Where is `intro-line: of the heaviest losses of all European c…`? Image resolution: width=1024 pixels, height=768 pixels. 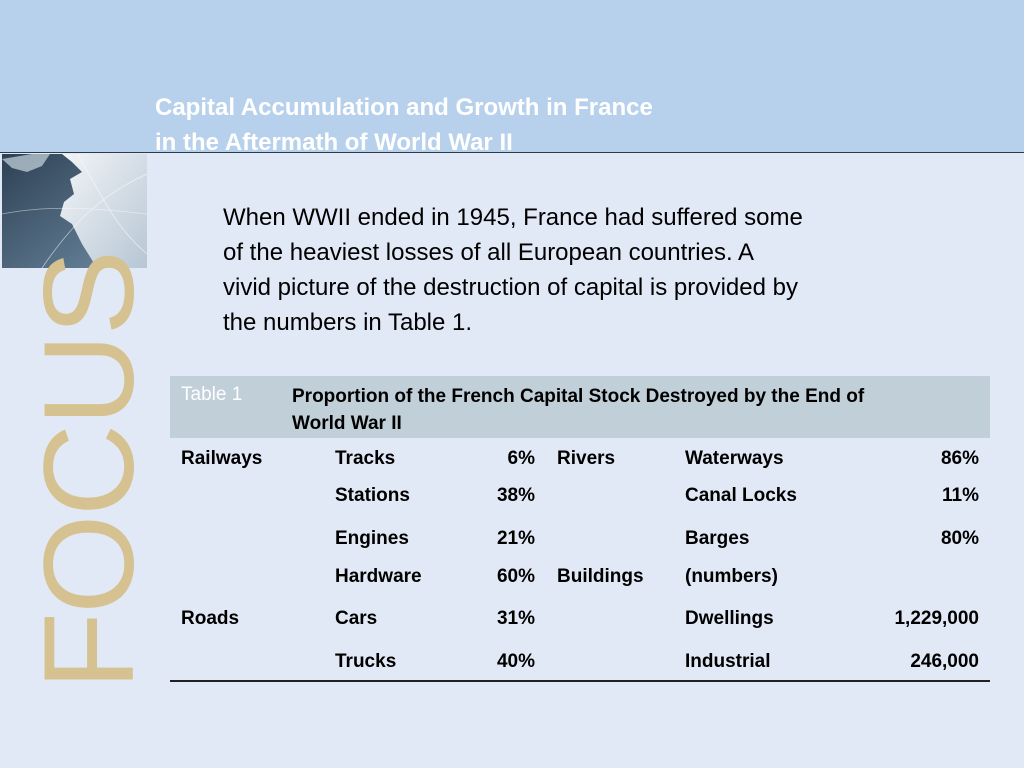
intro-line: of the heaviest losses of all European c… is located at coordinates (488, 252).